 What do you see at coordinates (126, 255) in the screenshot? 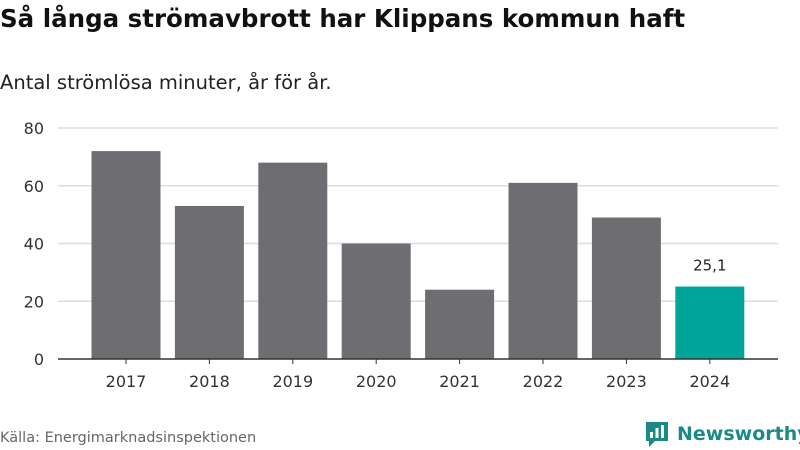
I see `bar-2017` at bounding box center [126, 255].